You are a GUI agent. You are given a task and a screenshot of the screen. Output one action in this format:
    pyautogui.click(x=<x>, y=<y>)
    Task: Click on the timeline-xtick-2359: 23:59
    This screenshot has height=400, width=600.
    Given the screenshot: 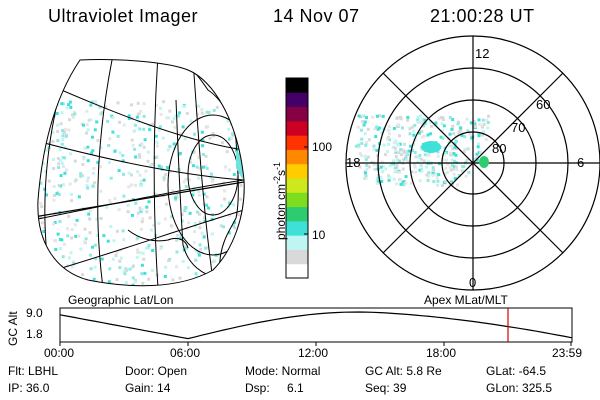 What is the action you would take?
    pyautogui.click(x=567, y=353)
    